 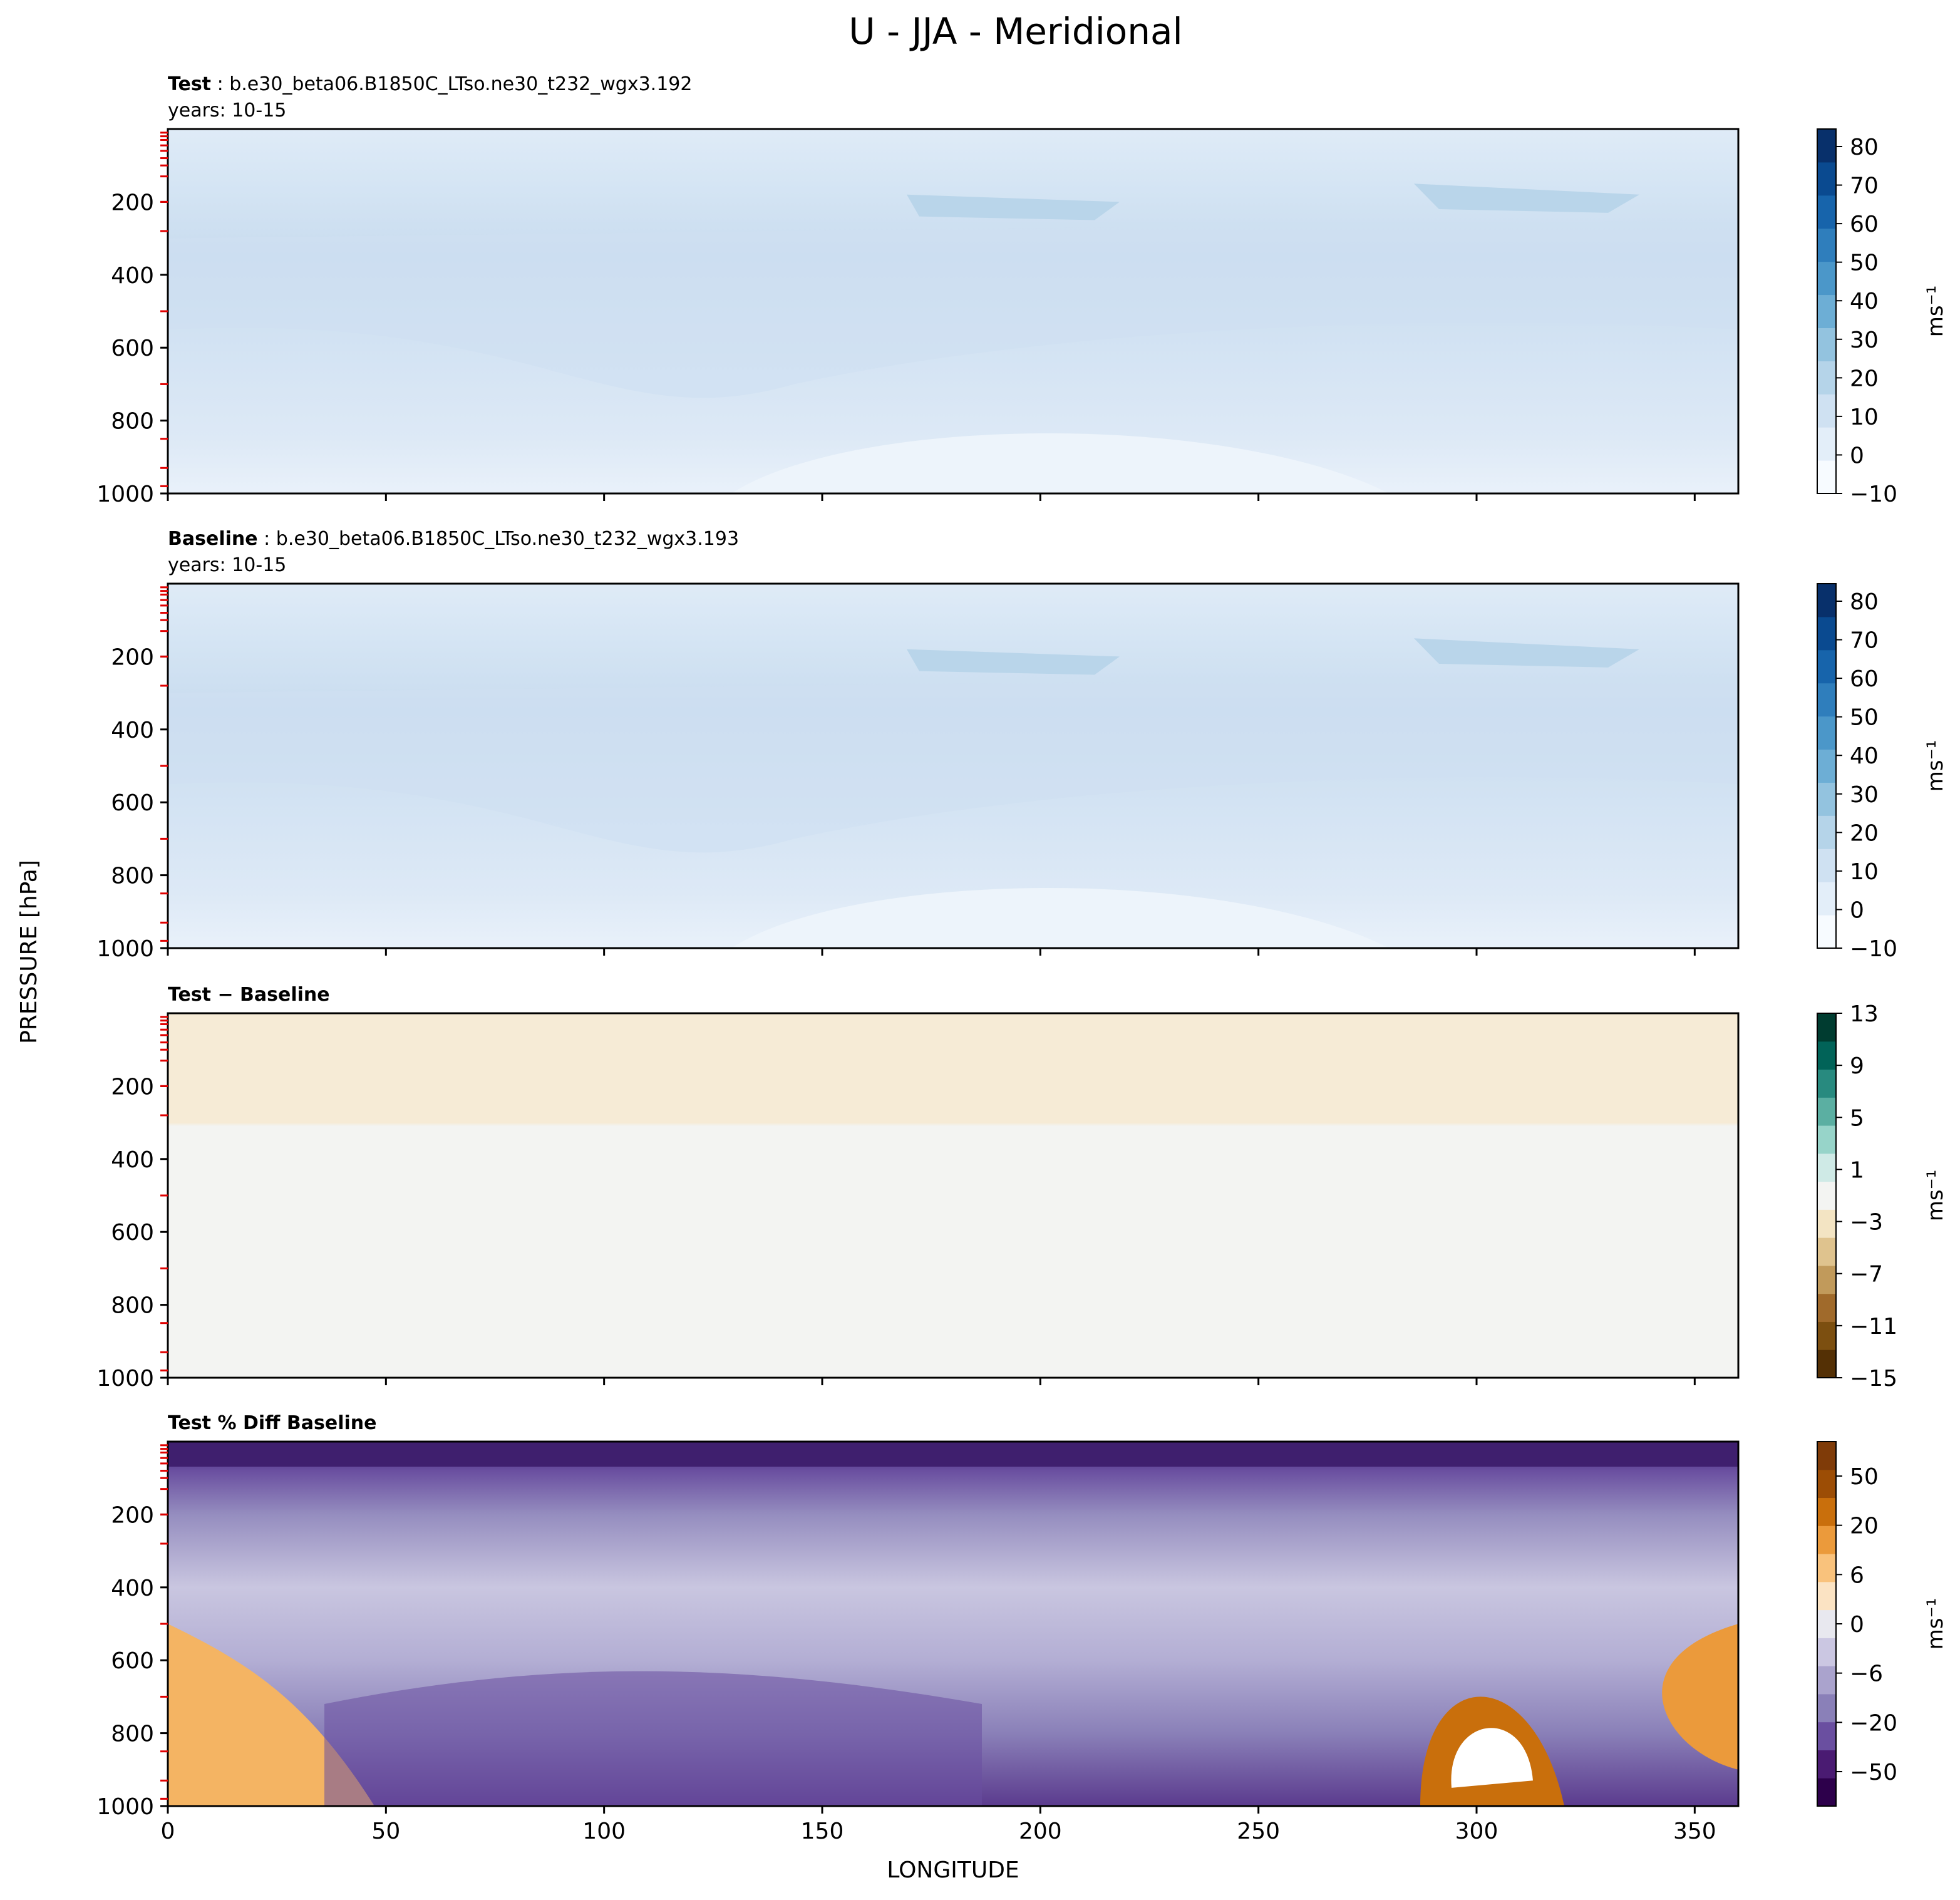 I want to click on panel-name: Test % Diff Baseline, so click(x=272, y=1423).